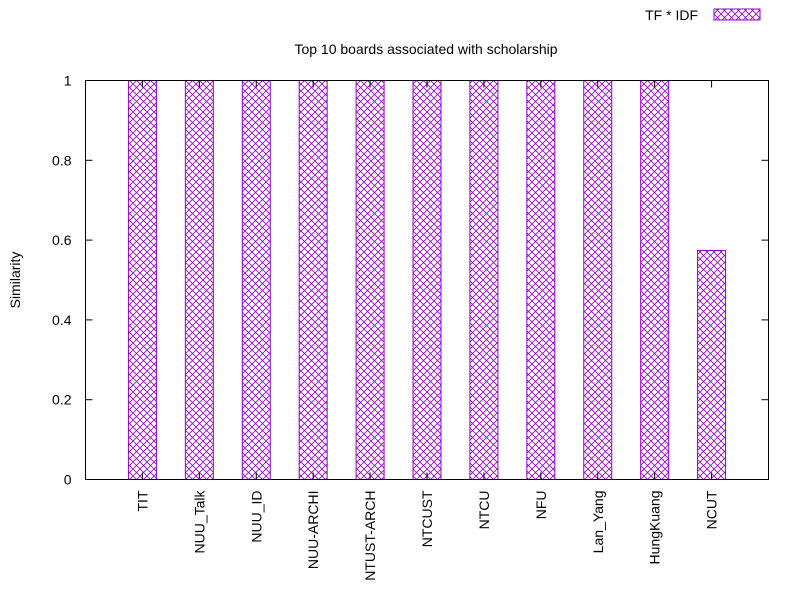 Image resolution: width=800 pixels, height=600 pixels. I want to click on x-tick-label: NUU_ID, so click(256, 517).